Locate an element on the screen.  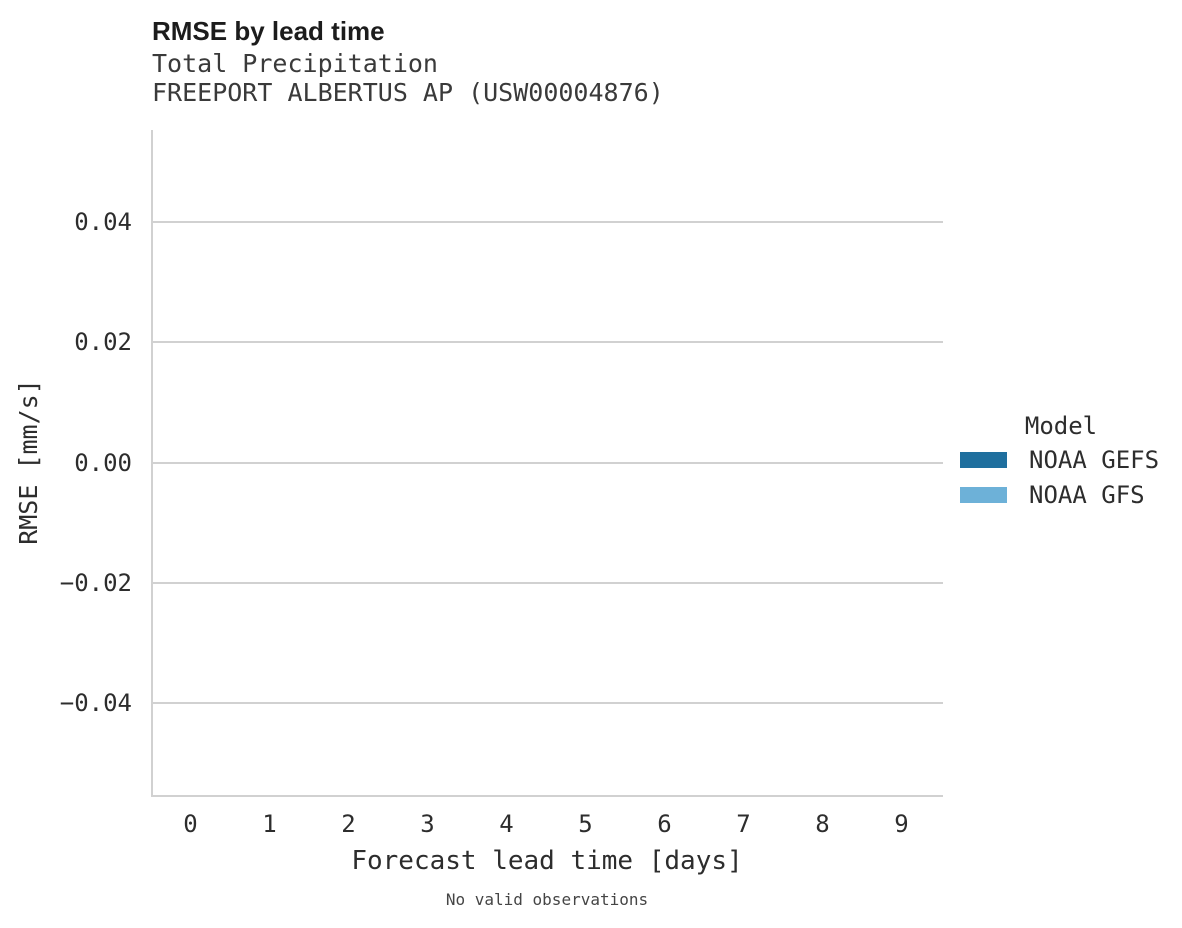
x-tick-label: 2 is located at coordinates (348, 824).